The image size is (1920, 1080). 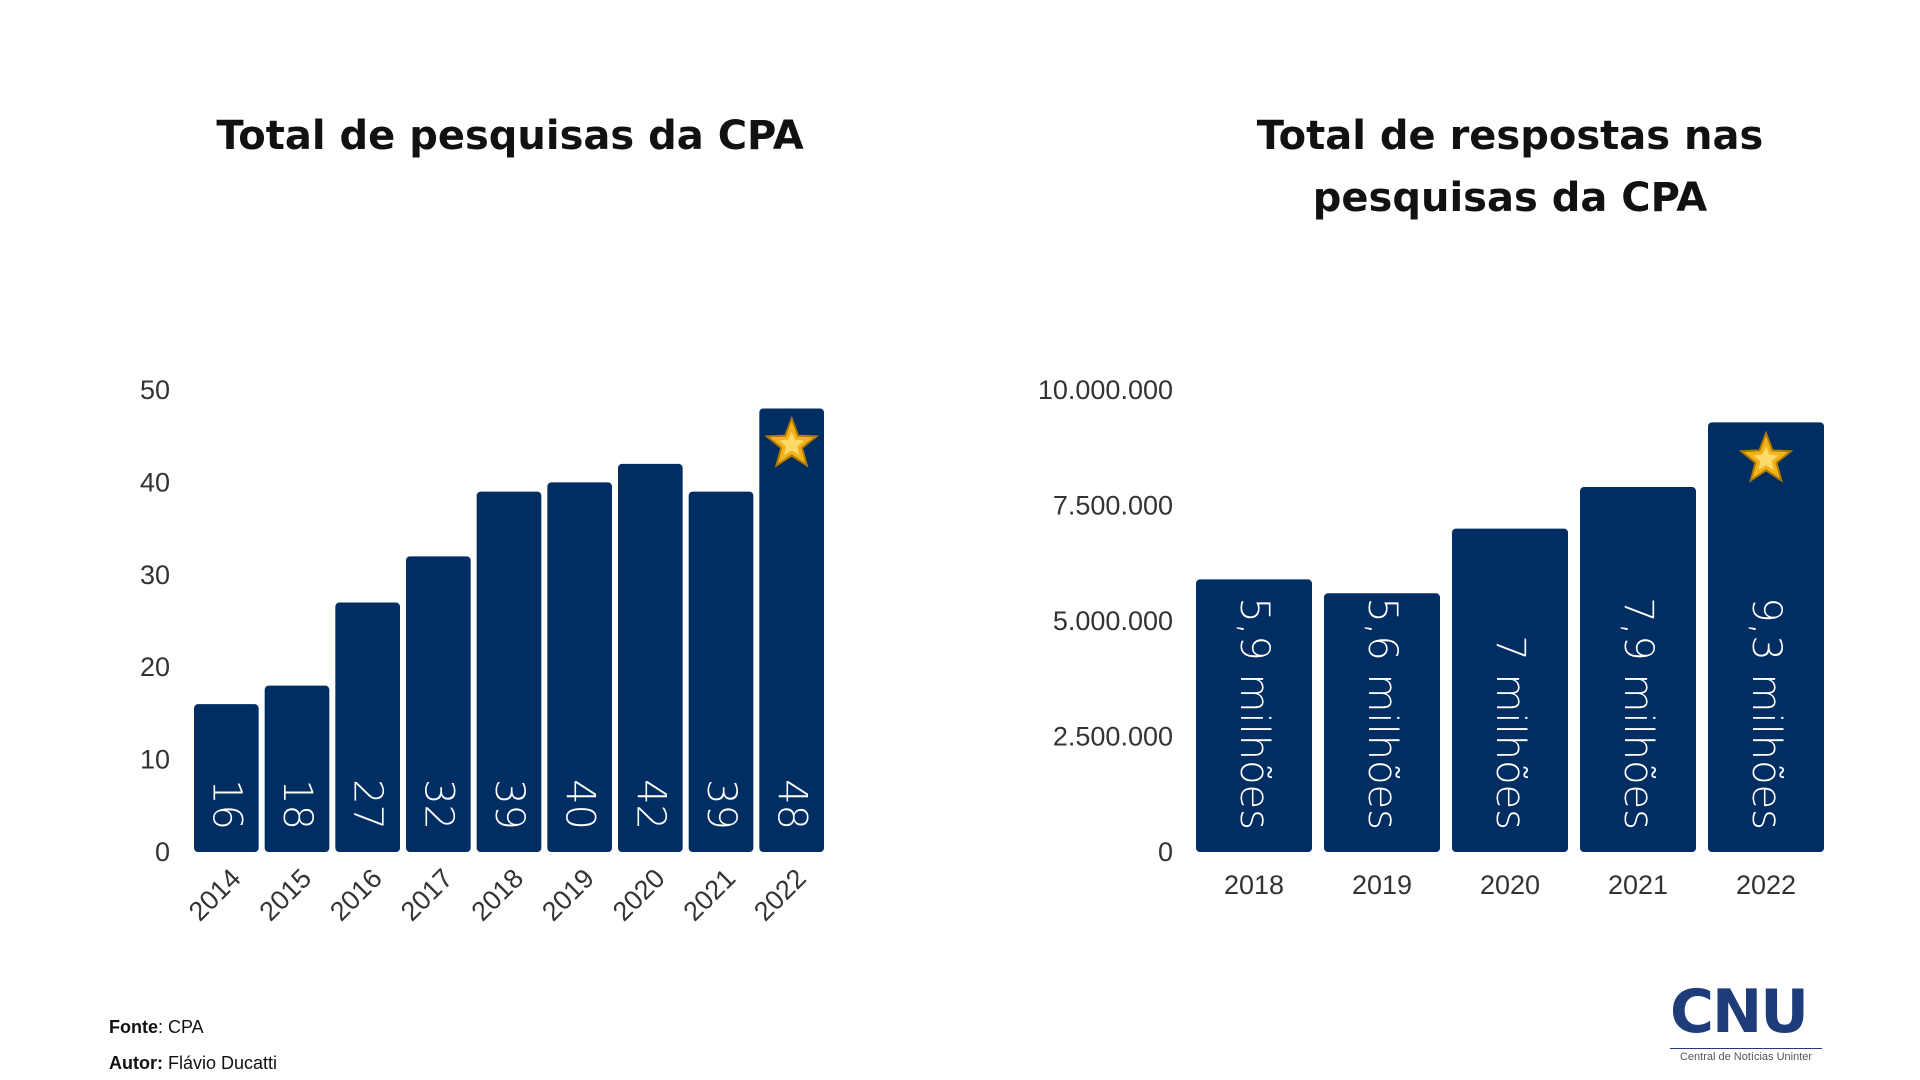 I want to click on right-chart-title: Total de respostas nas pesquisas da CPA, so click(x=1510, y=167).